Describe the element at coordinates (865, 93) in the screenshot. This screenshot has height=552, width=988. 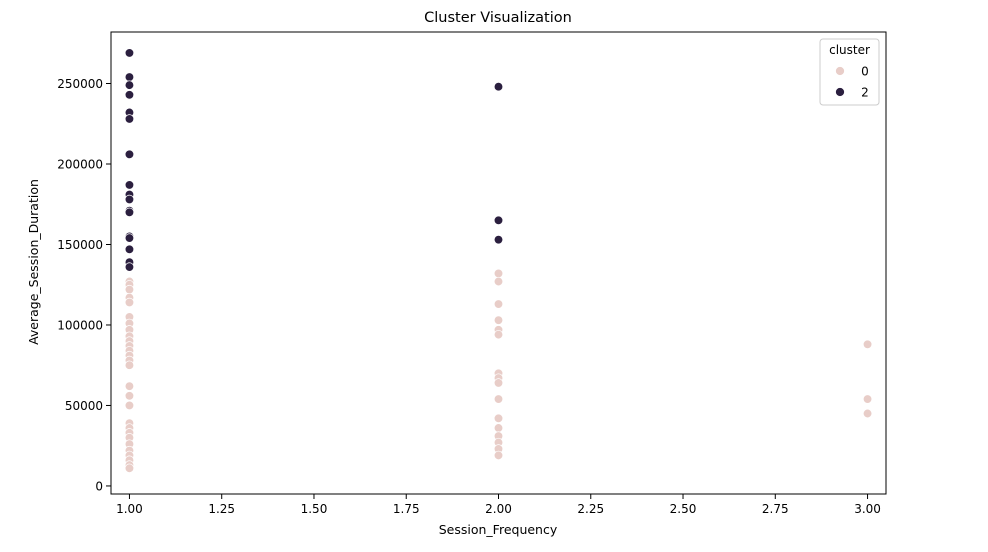
I see `legend-label: 2` at that location.